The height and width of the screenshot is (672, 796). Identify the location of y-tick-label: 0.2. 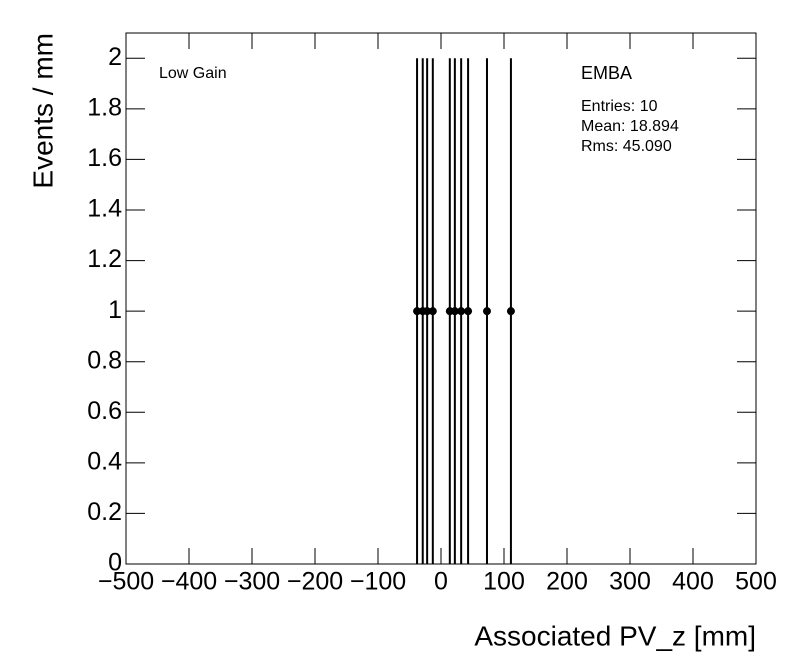
(104, 512).